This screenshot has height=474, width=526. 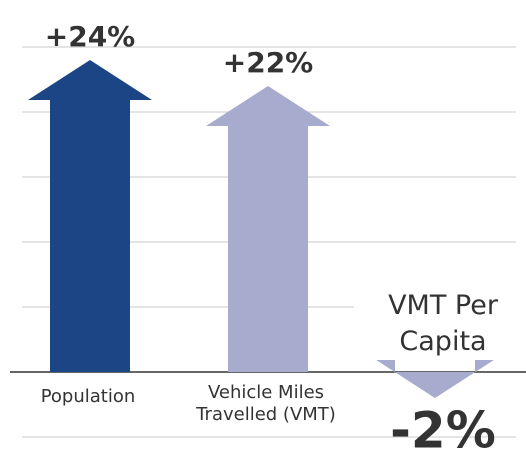 I want to click on value-label: -2%, so click(x=443, y=431).